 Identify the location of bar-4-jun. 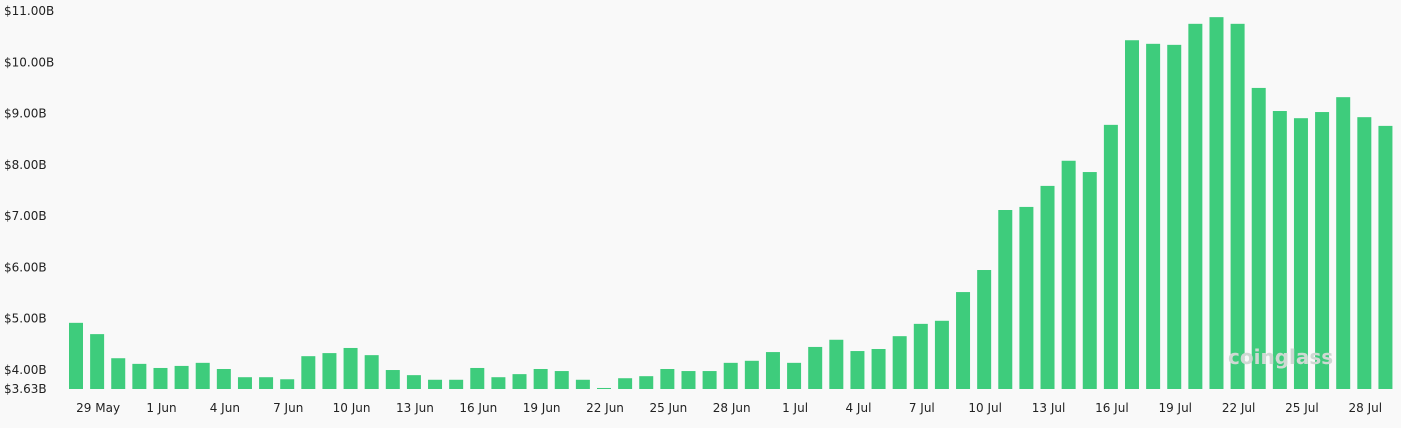
(223, 378).